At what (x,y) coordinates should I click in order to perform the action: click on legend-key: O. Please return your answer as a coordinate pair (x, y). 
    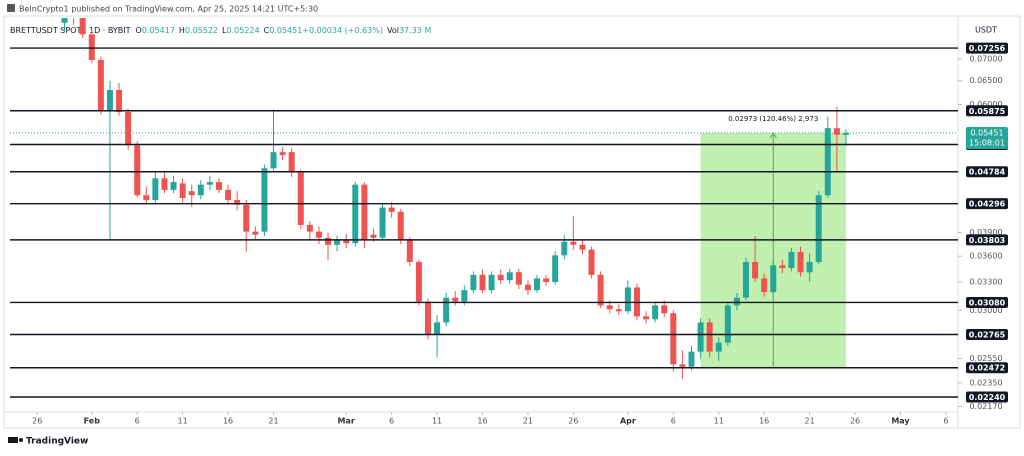
    Looking at the image, I should click on (139, 30).